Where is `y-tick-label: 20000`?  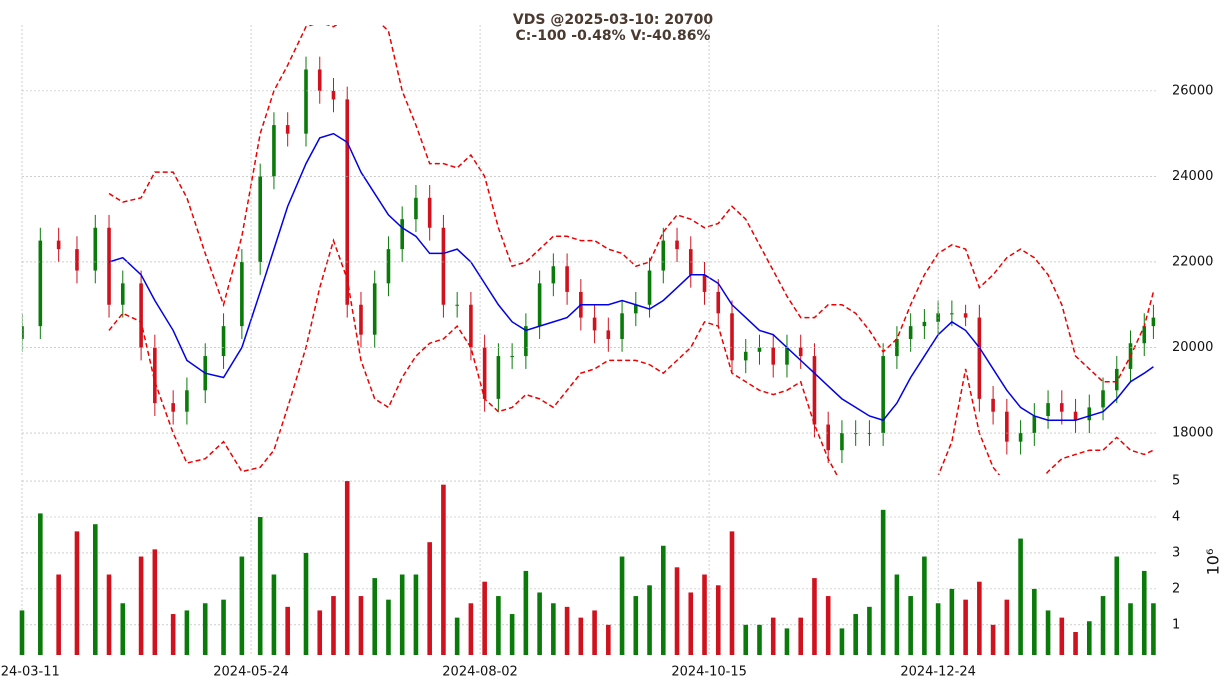
y-tick-label: 20000 is located at coordinates (1192, 347).